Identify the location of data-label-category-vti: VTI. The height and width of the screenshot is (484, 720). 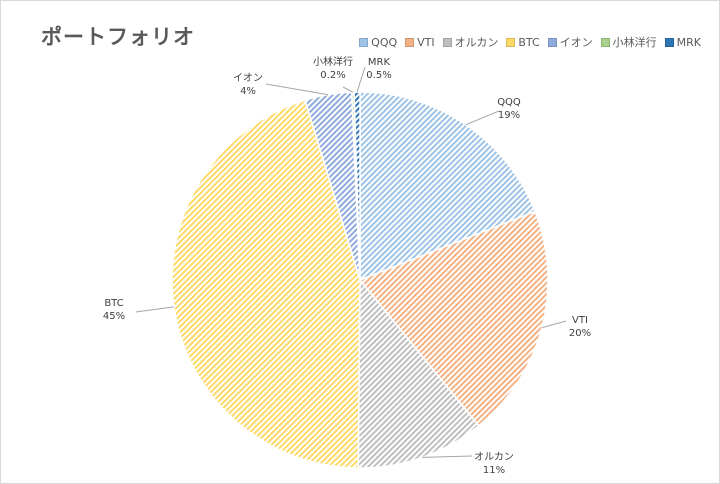
(580, 320).